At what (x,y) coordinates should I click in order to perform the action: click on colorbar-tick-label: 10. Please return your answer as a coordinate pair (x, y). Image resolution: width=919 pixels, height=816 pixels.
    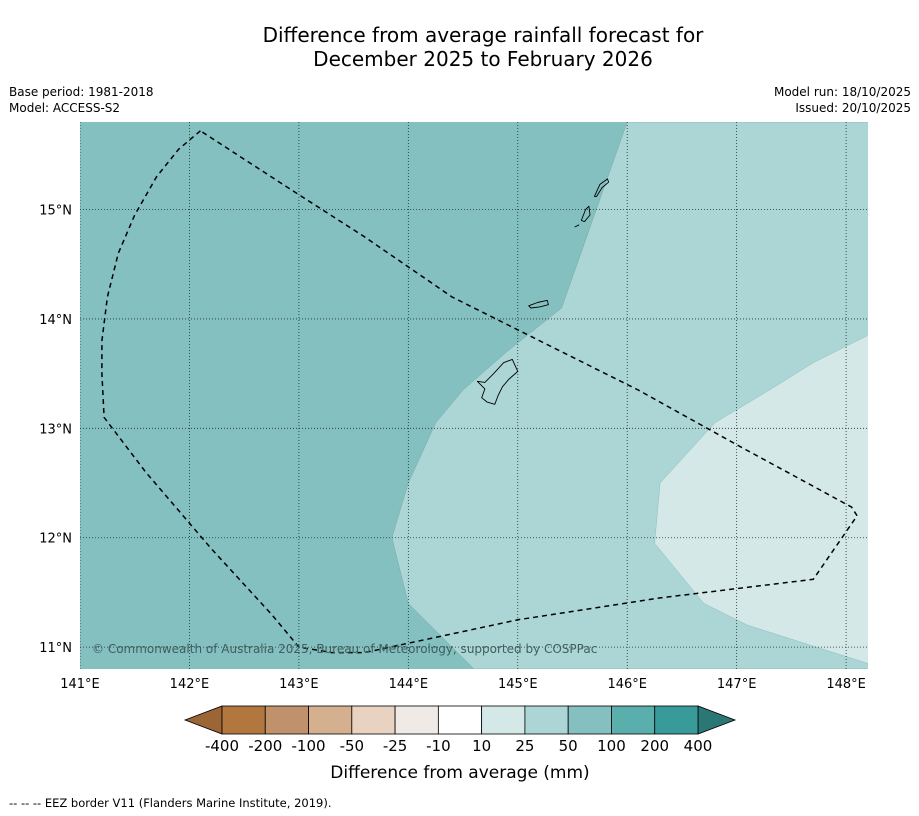
    Looking at the image, I should click on (481, 746).